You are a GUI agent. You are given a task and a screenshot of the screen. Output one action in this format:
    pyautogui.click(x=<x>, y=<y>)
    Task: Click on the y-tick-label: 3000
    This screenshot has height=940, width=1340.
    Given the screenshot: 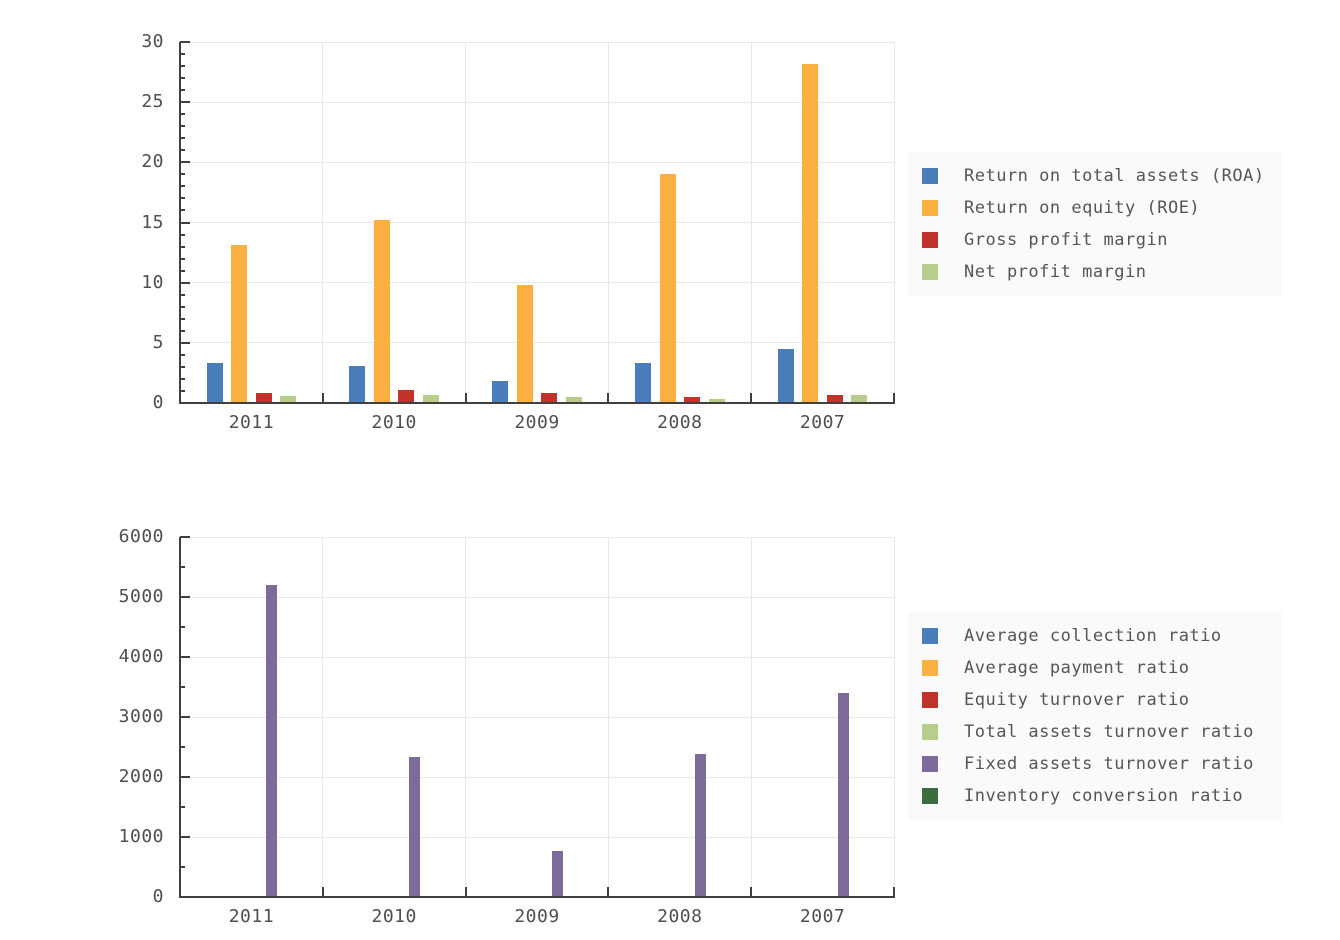 What is the action you would take?
    pyautogui.click(x=141, y=716)
    